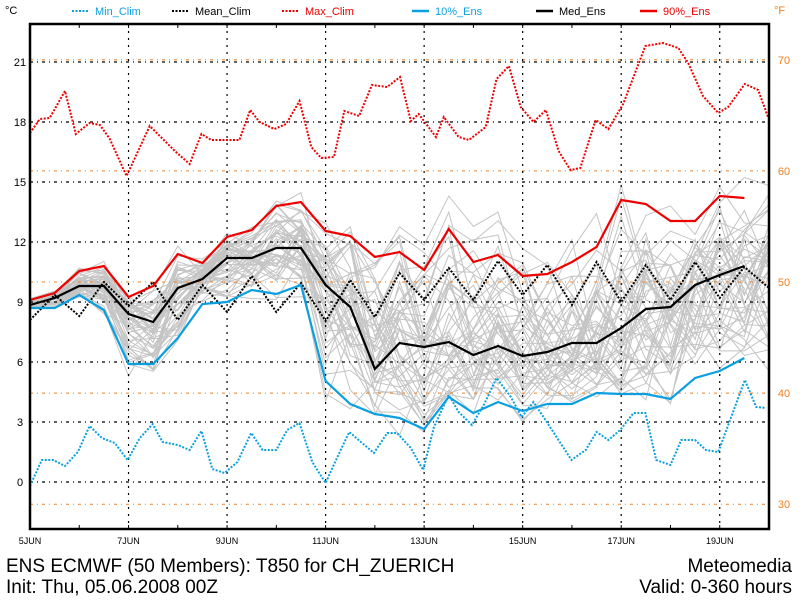 This screenshot has width=800, height=600. Describe the element at coordinates (20, 63) in the screenshot. I see `y-tick-label: 21` at that location.